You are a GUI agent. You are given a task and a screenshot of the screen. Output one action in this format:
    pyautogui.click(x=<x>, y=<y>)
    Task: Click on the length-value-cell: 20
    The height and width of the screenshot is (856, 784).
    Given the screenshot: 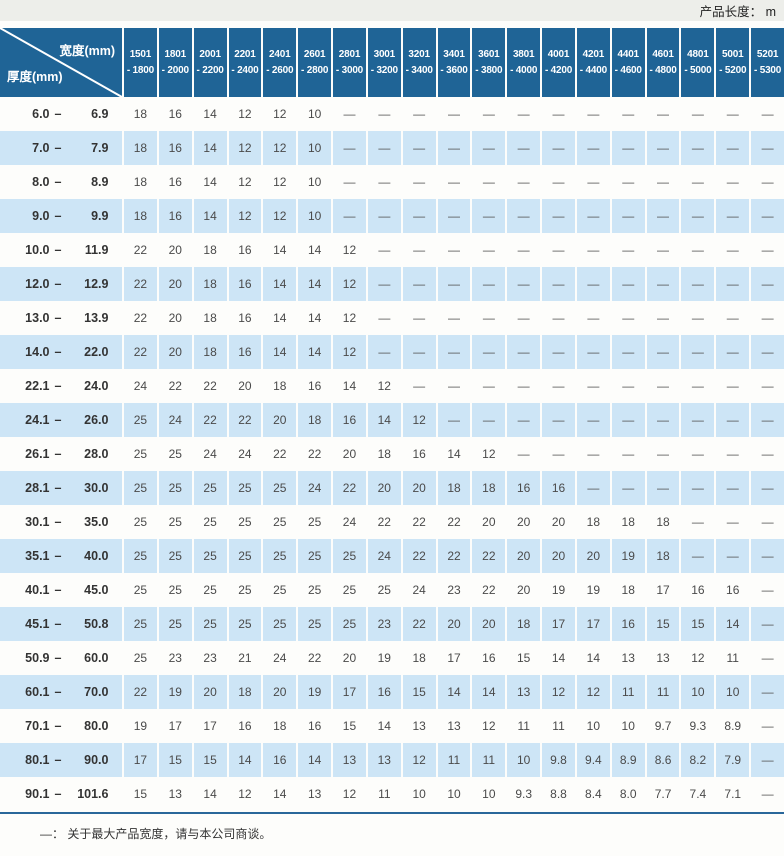 What is the action you would take?
    pyautogui.click(x=524, y=556)
    